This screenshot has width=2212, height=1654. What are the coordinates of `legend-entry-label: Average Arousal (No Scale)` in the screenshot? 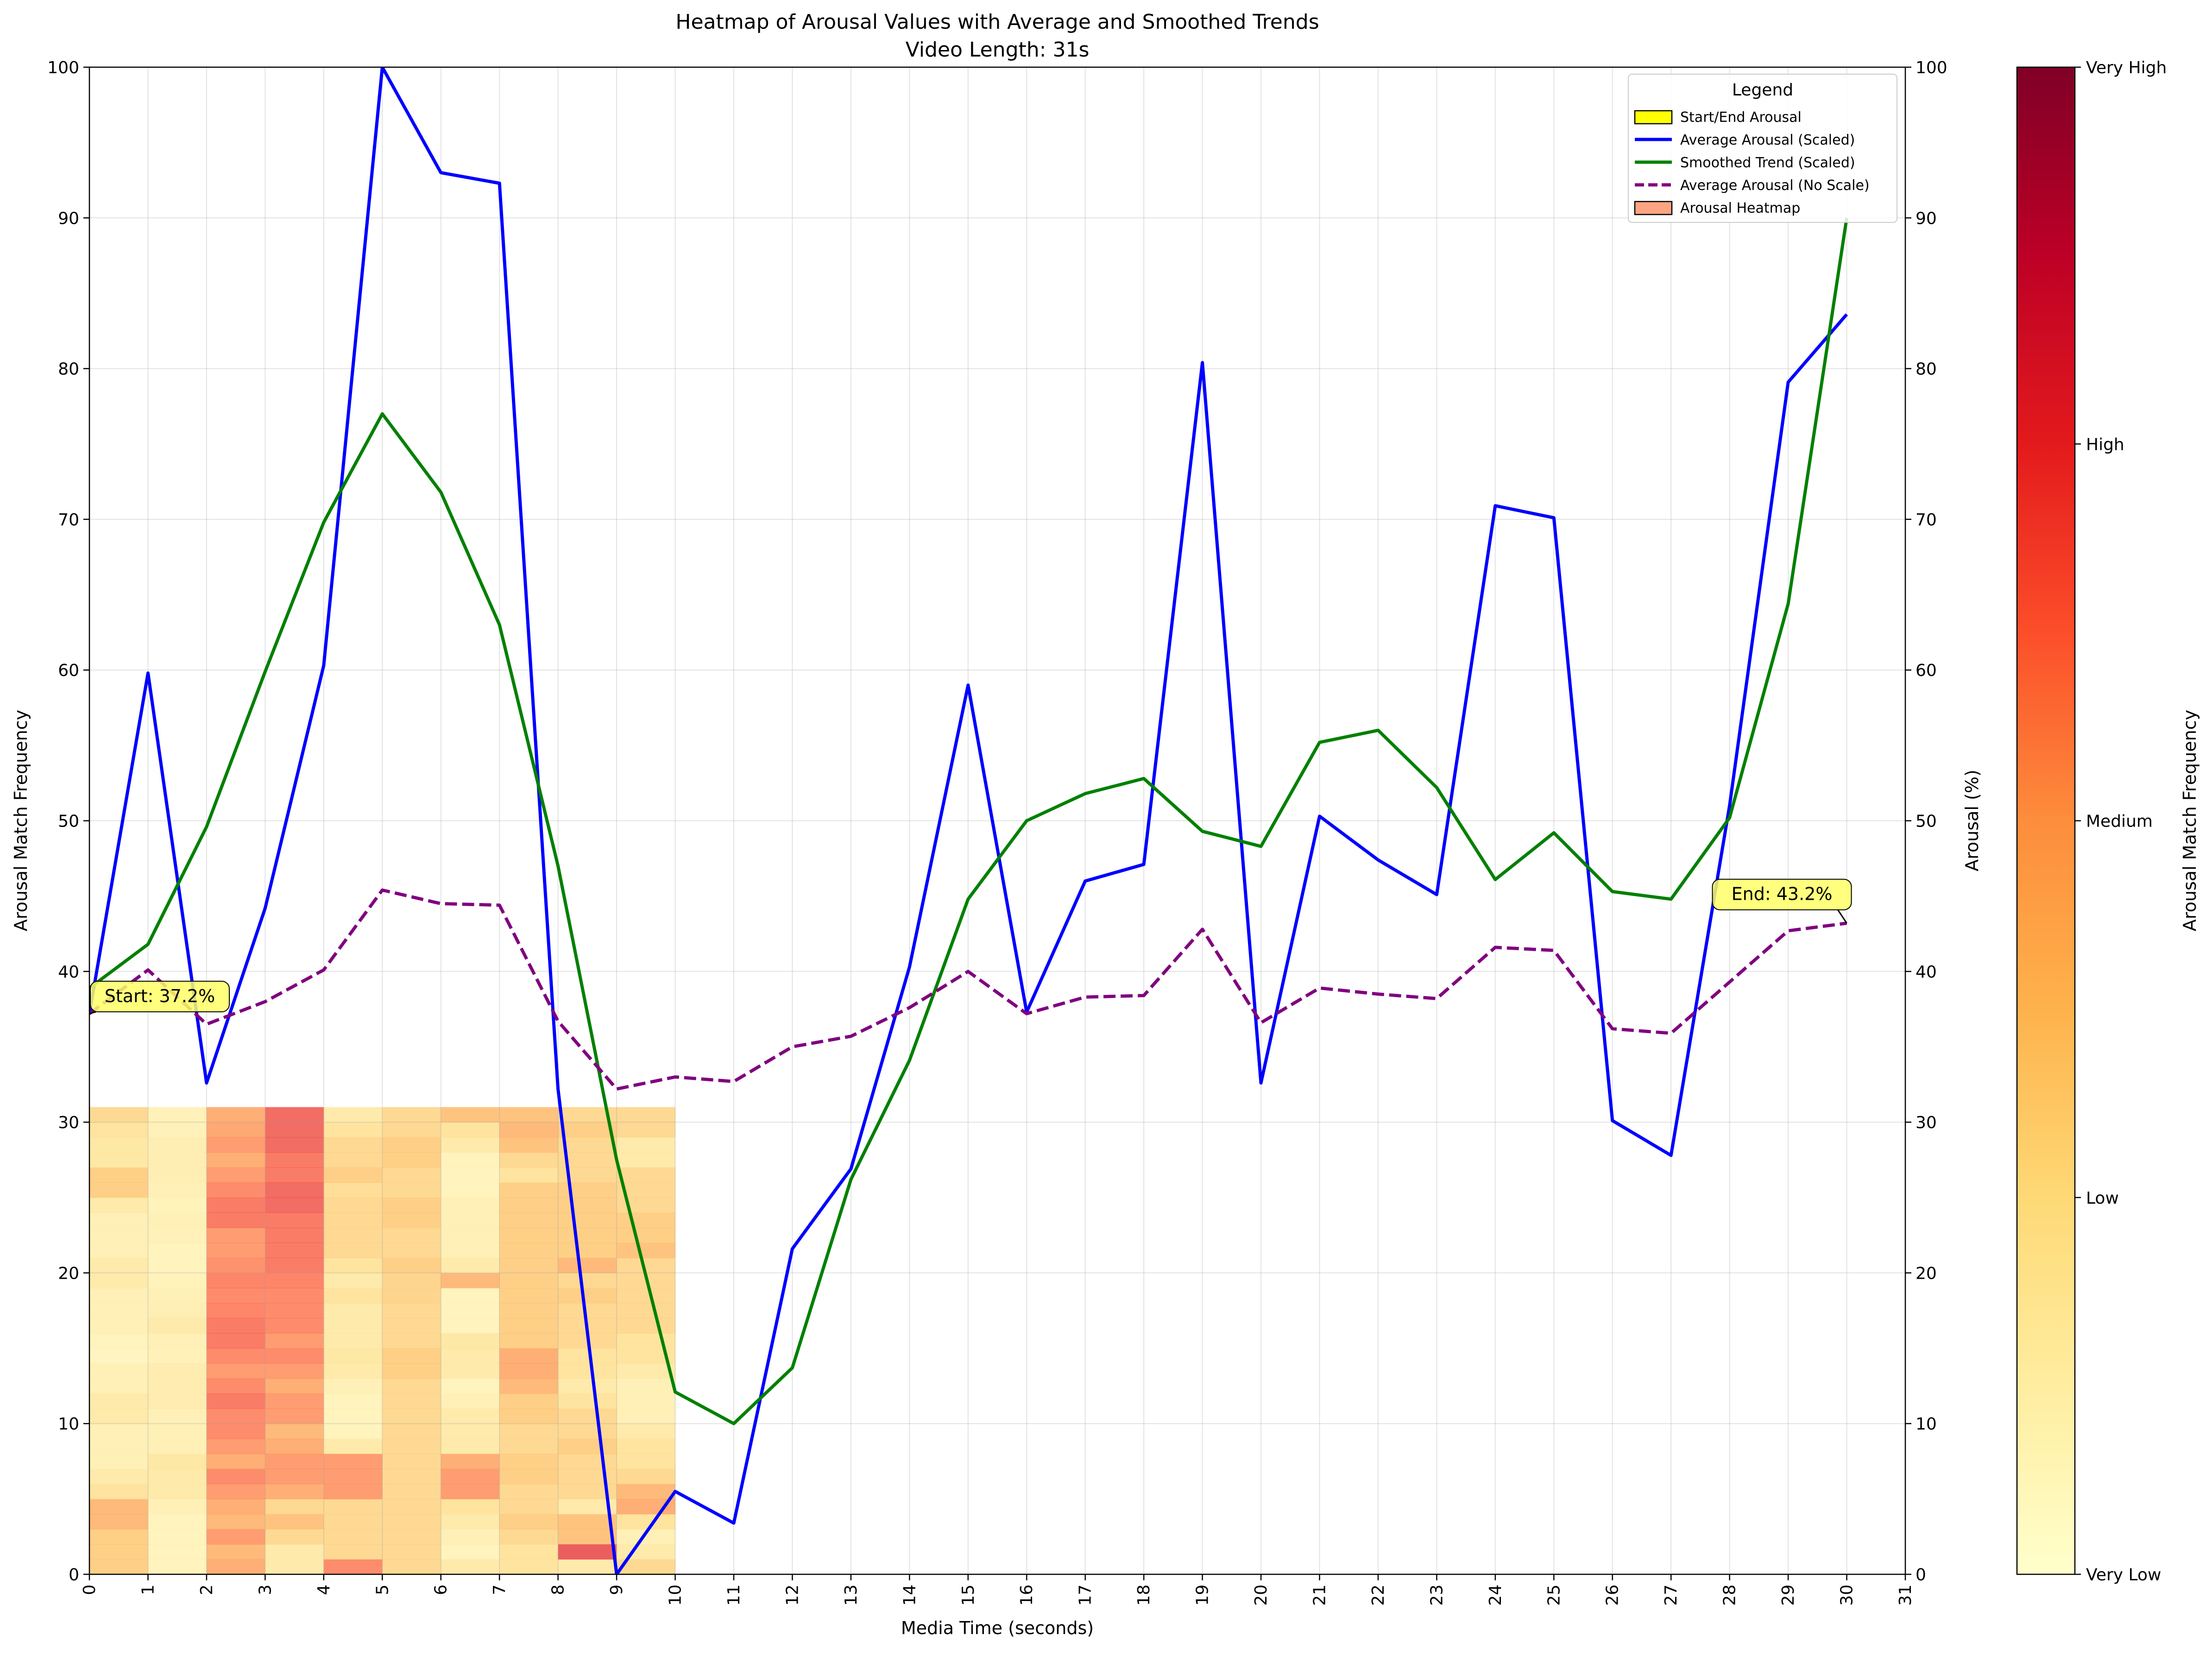 It's located at (1775, 186).